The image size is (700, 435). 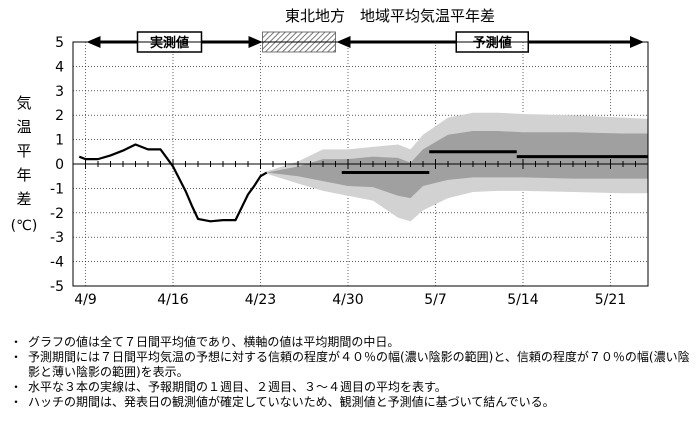 I want to click on observed-label: 実測値, so click(x=169, y=43).